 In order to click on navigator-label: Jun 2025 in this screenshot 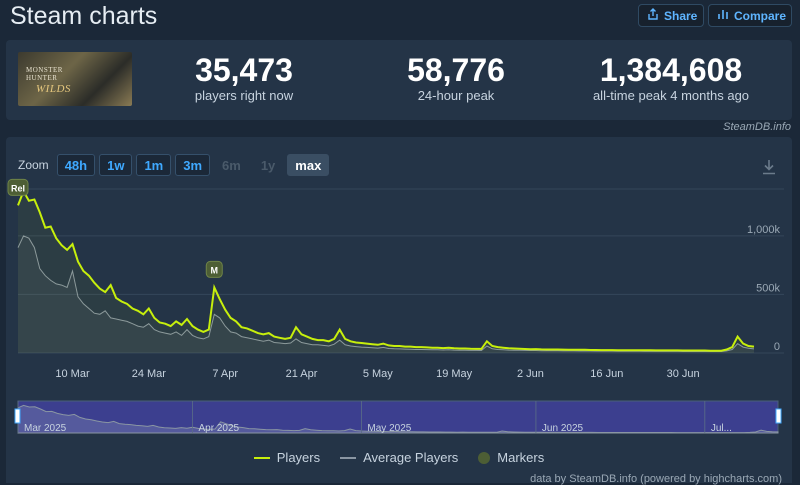, I will do `click(563, 428)`.